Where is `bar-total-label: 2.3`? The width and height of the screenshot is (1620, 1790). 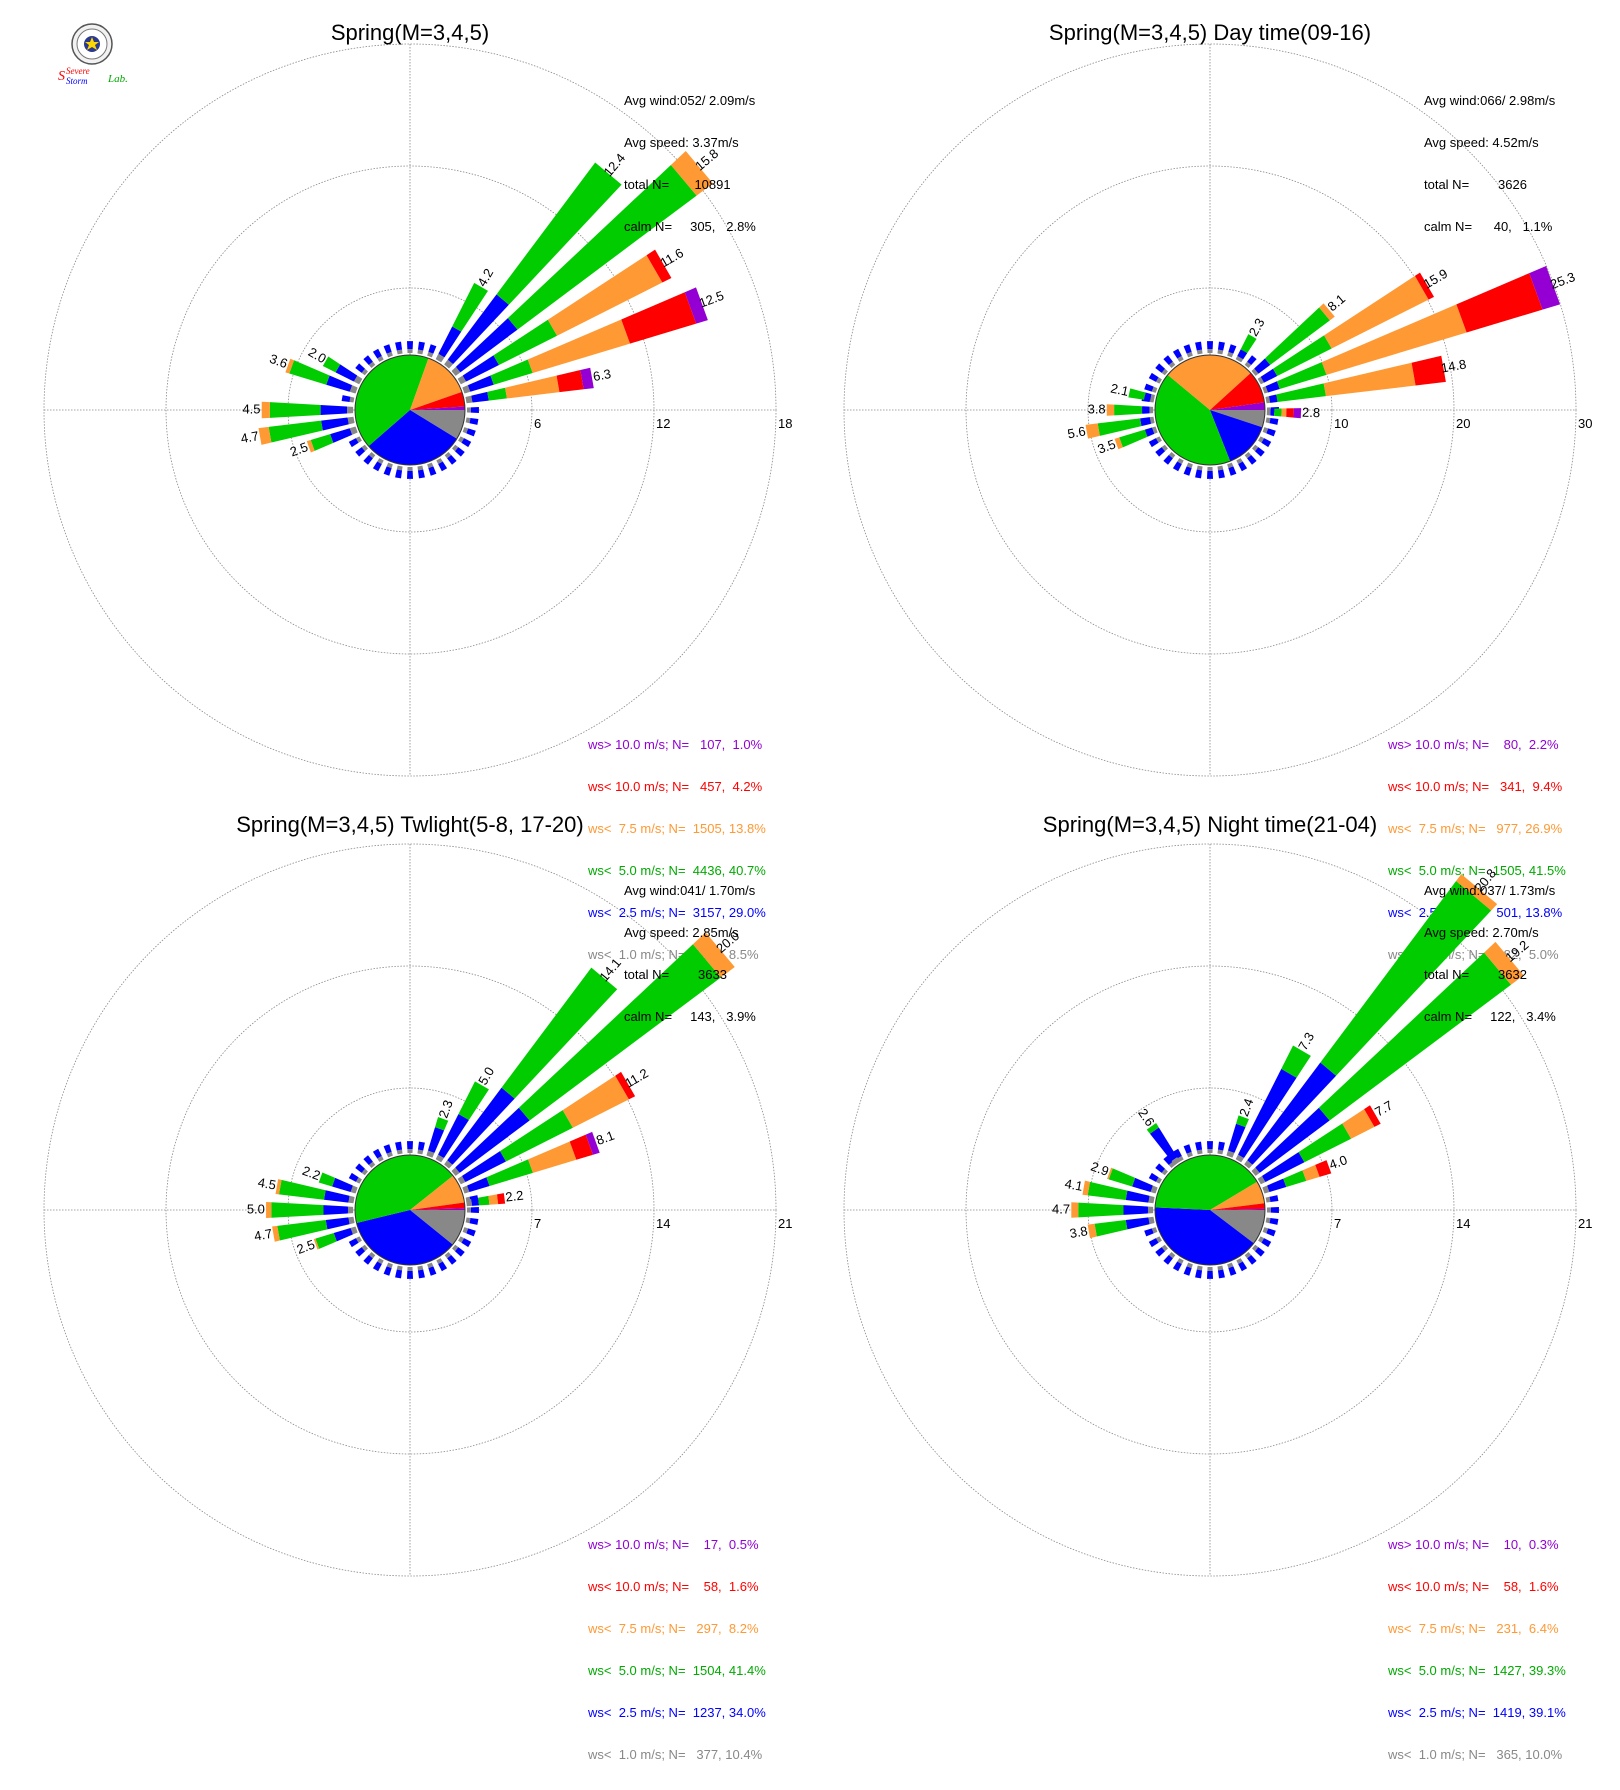
bar-total-label: 2.3 is located at coordinates (445, 1109).